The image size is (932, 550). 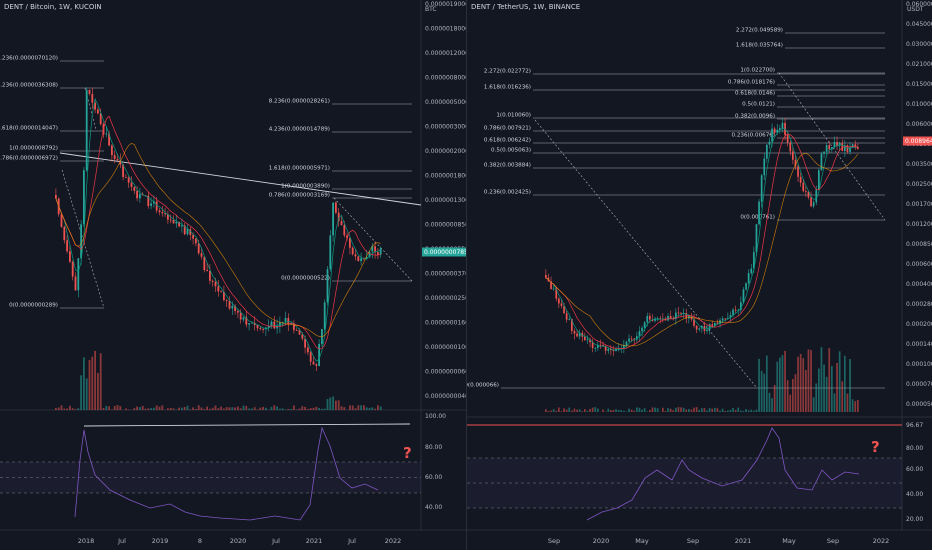 What do you see at coordinates (507, 88) in the screenshot?
I see `fib-level-label: 1.618(0.016236)` at bounding box center [507, 88].